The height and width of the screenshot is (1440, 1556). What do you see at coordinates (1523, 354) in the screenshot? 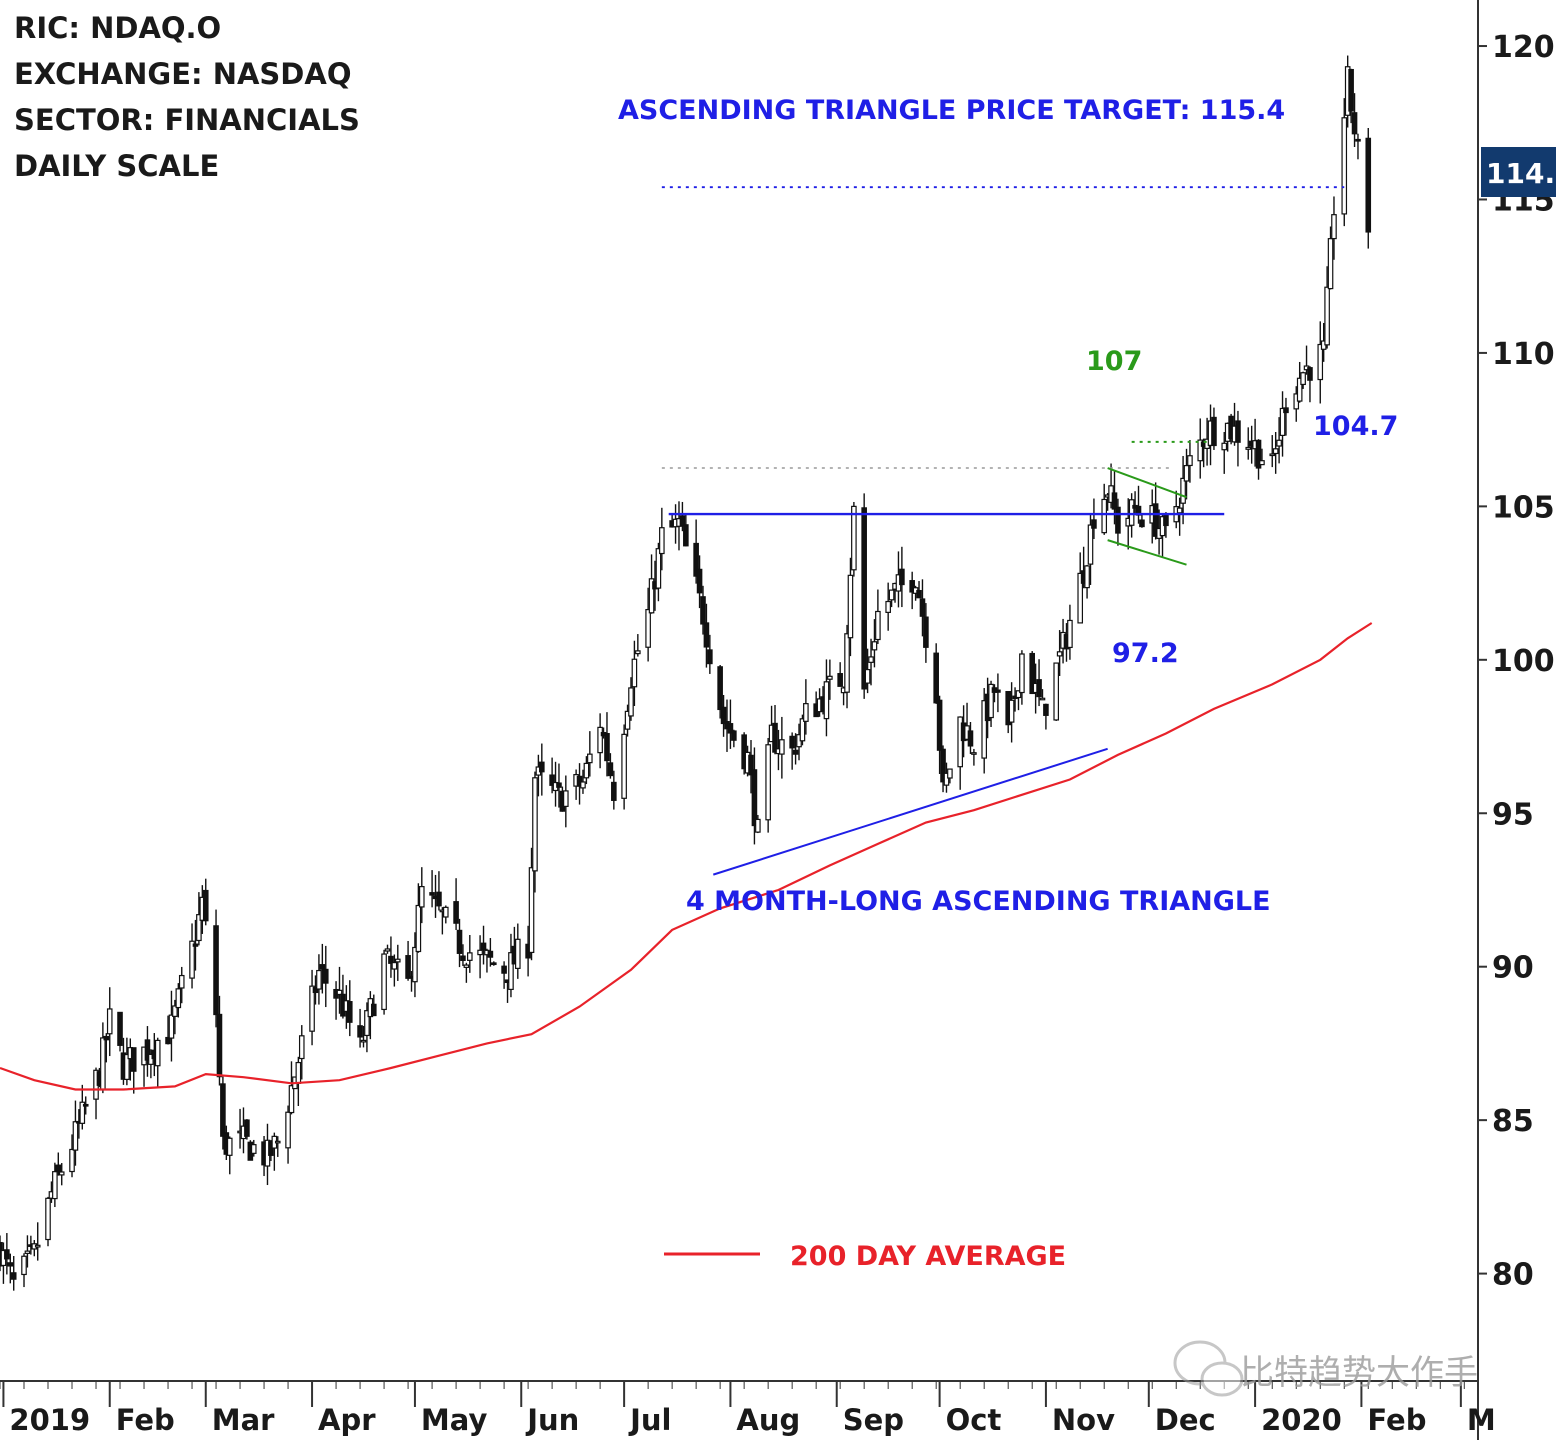
I see `y-tick-label: 110` at bounding box center [1523, 354].